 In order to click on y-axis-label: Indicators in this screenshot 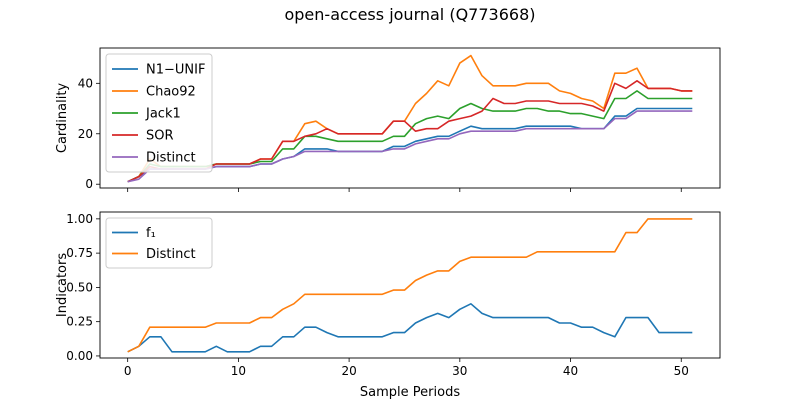, I will do `click(62, 285)`.